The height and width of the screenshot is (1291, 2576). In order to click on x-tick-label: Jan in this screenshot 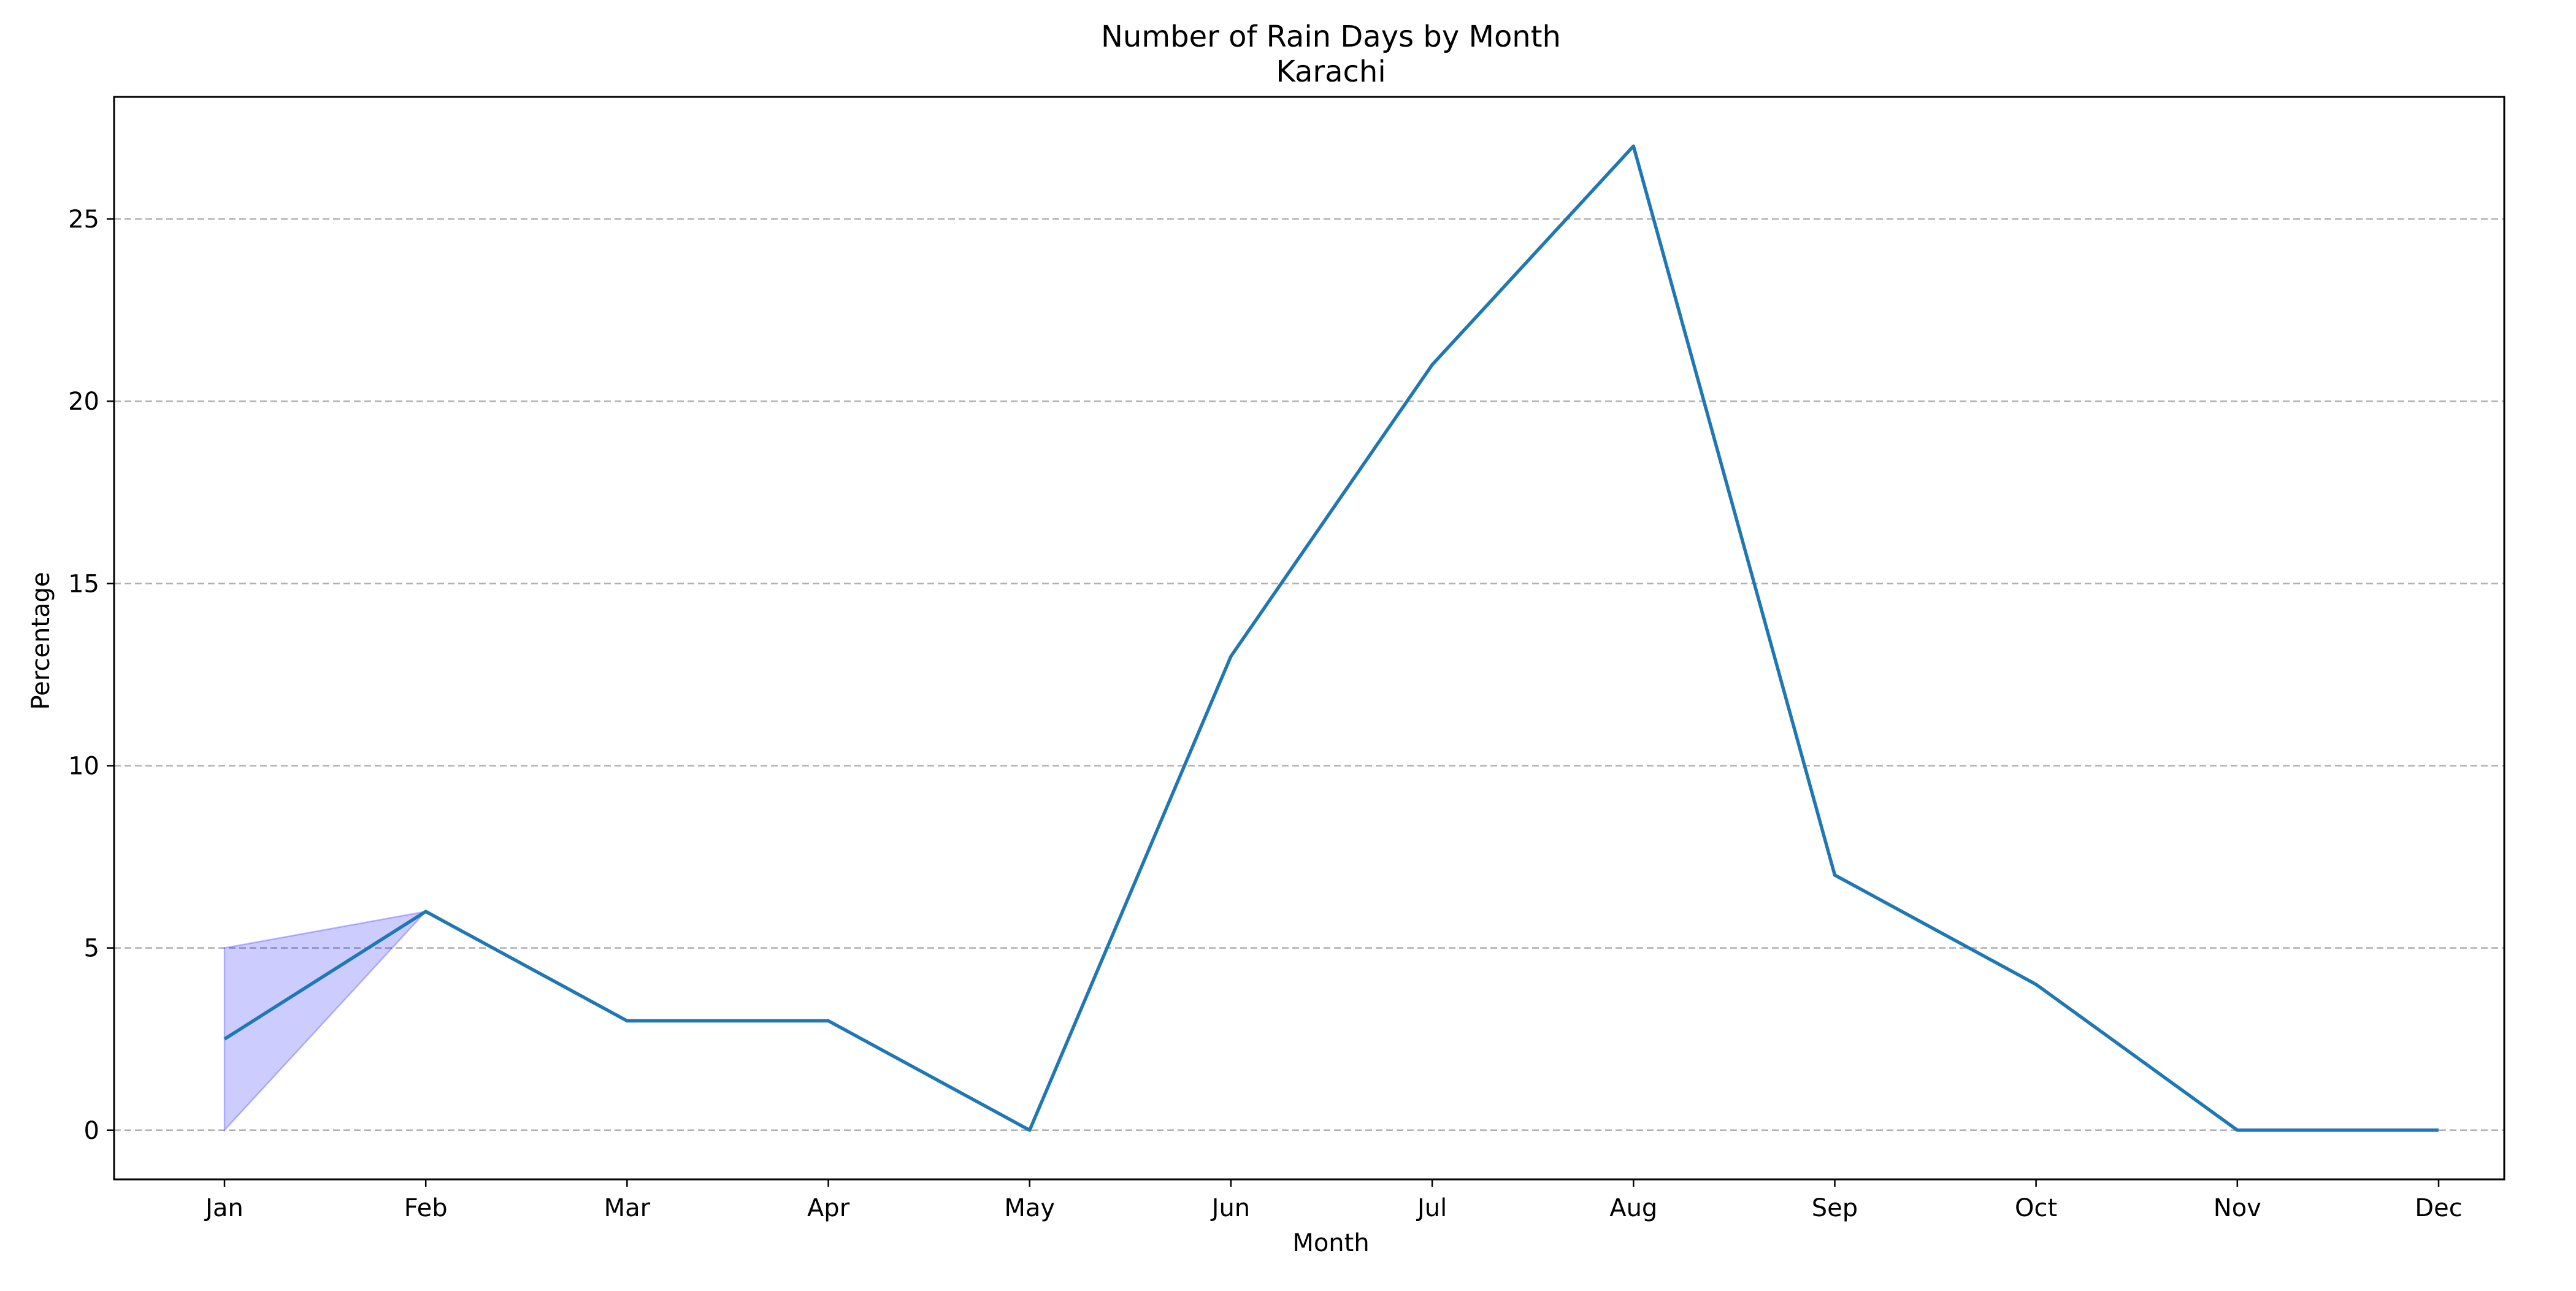, I will do `click(223, 1208)`.